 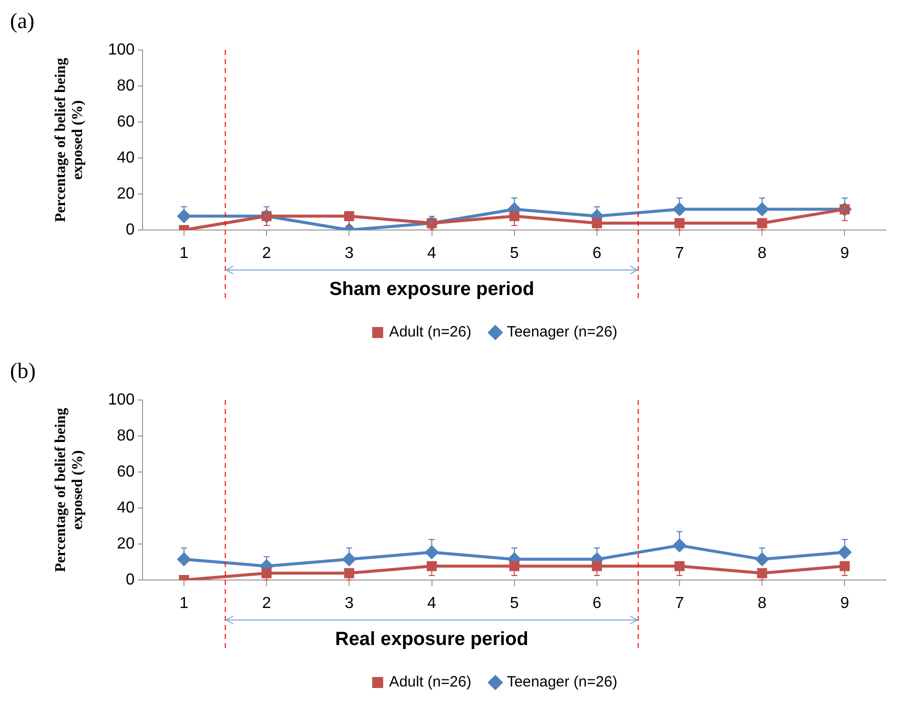 I want to click on text: Sham exposure period, so click(x=431, y=289).